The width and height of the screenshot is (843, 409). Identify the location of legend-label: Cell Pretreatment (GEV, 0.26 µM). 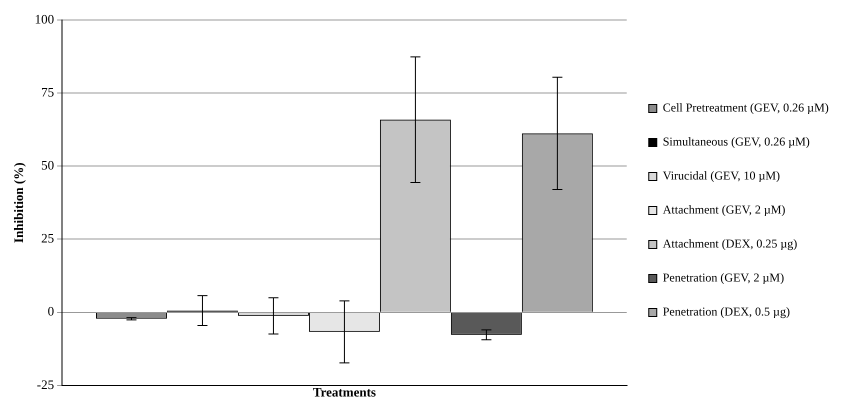
(745, 107).